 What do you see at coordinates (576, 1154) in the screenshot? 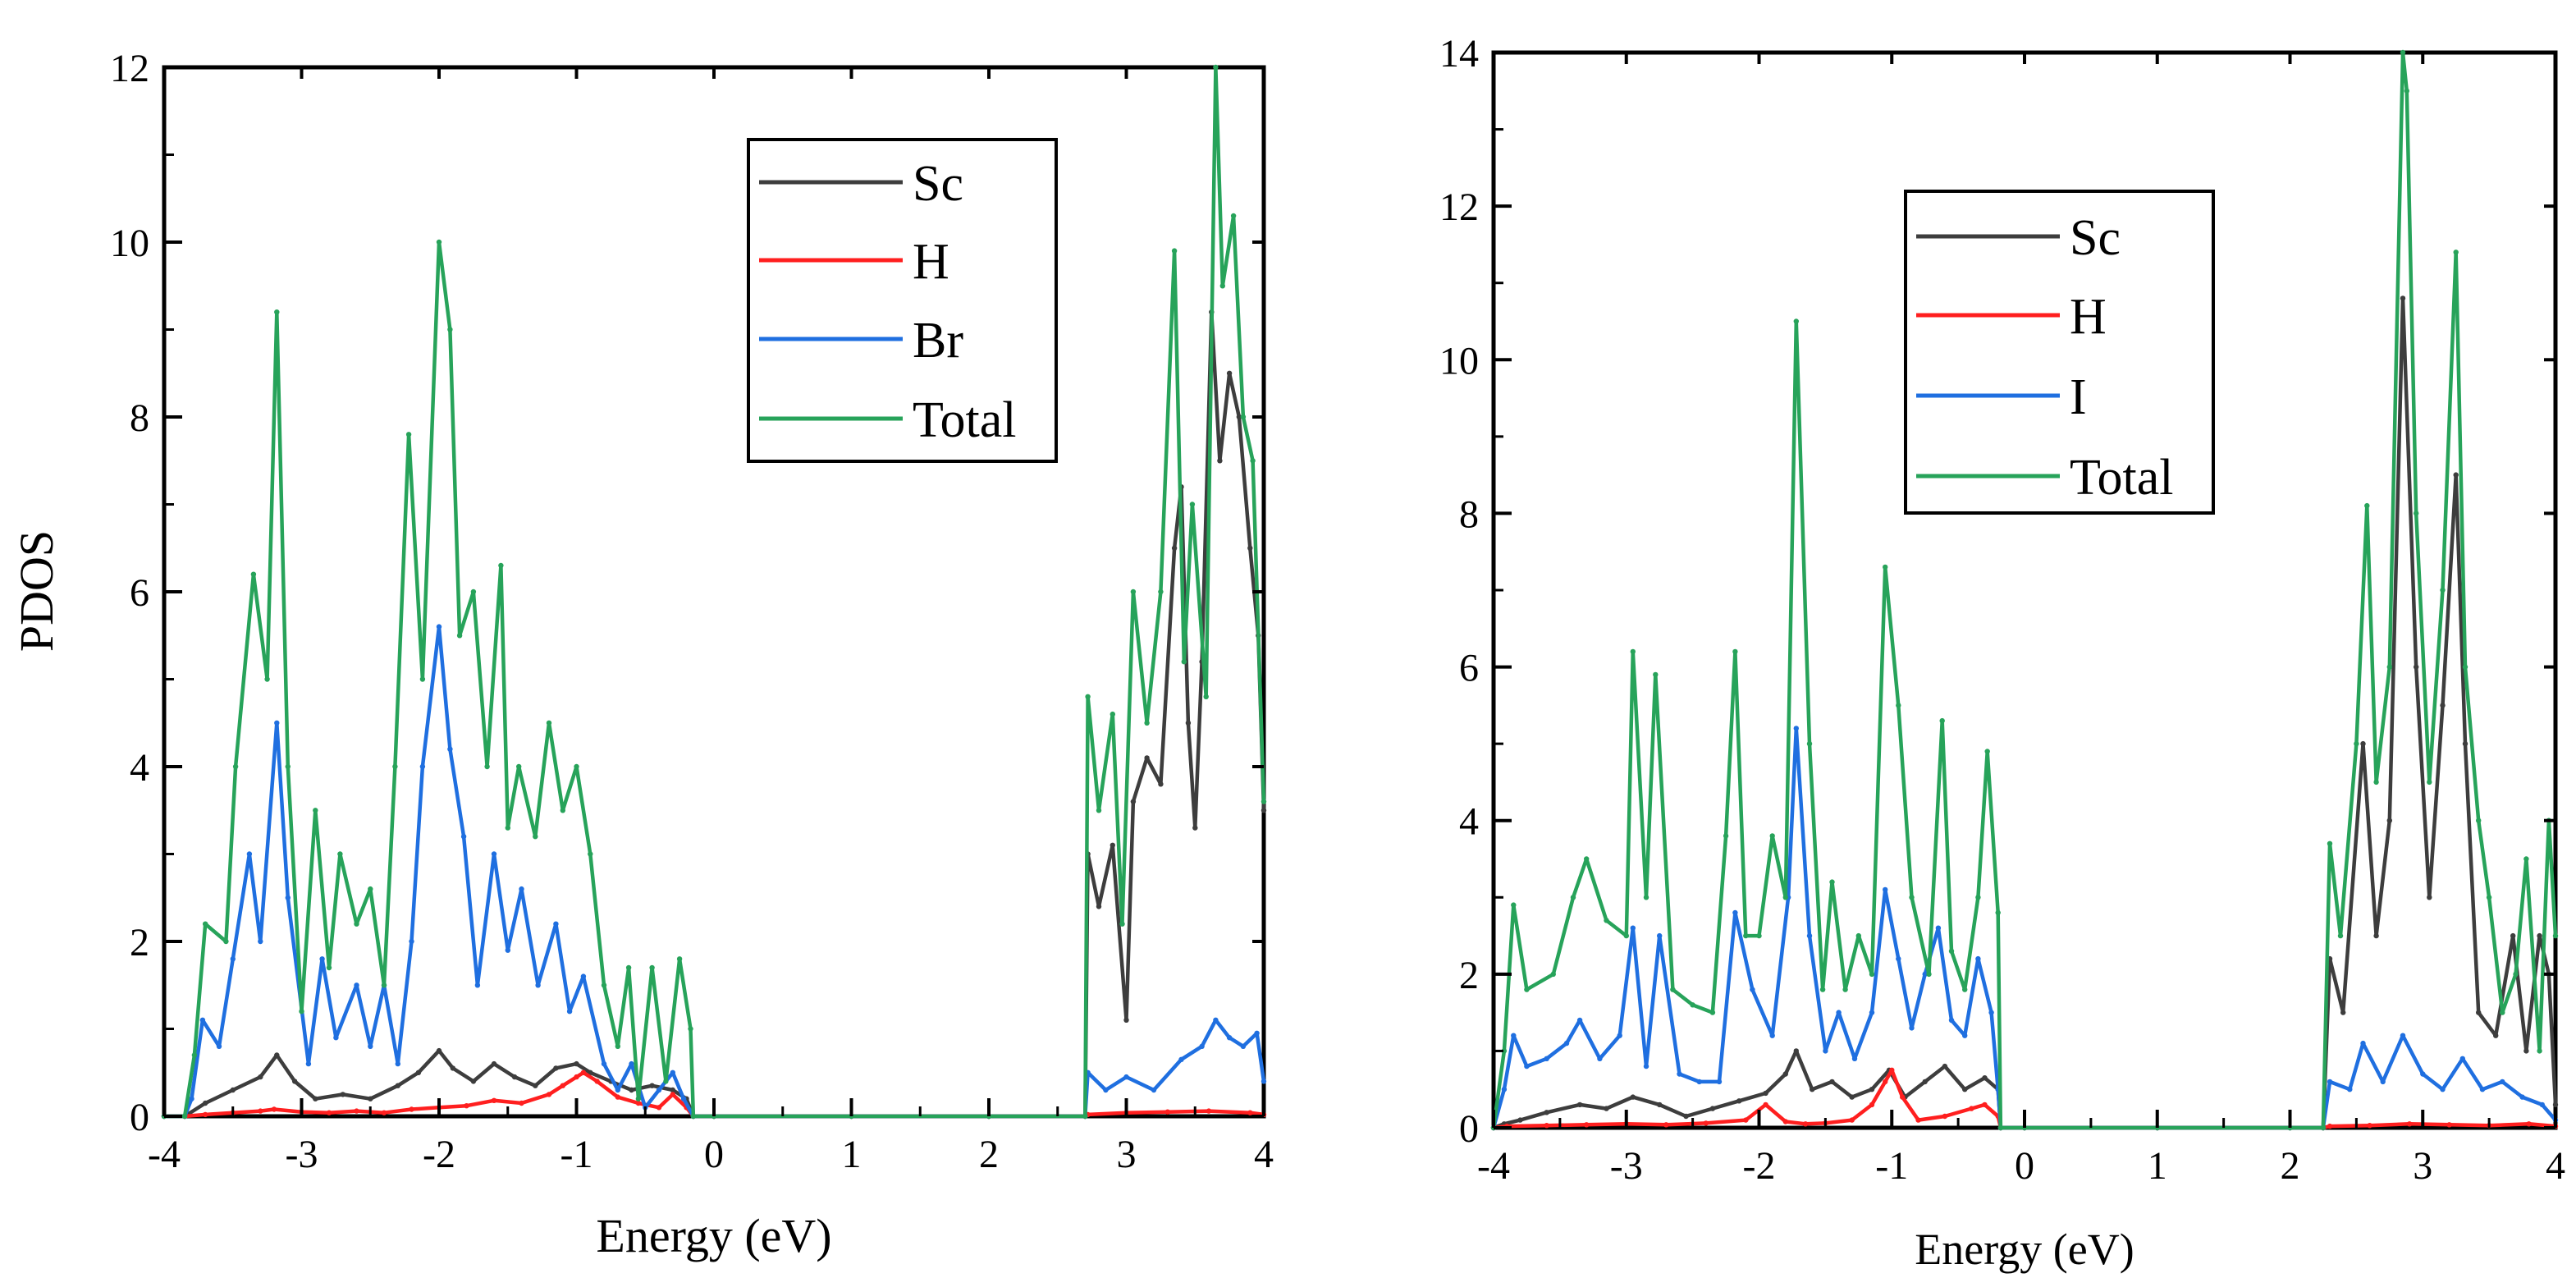
I see `x-tick-label: -1` at bounding box center [576, 1154].